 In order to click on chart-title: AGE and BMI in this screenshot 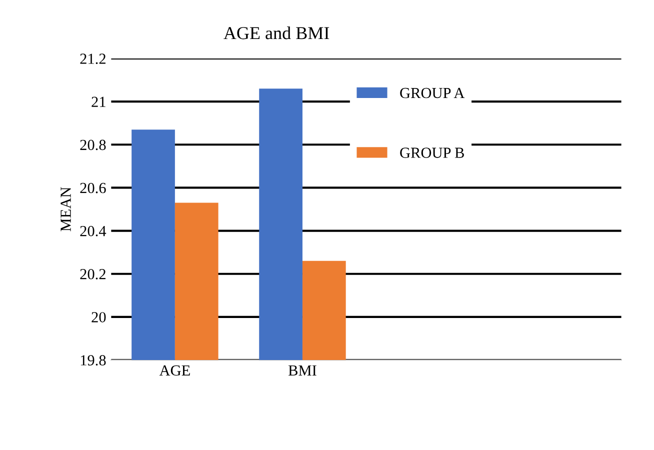, I will do `click(277, 33)`.